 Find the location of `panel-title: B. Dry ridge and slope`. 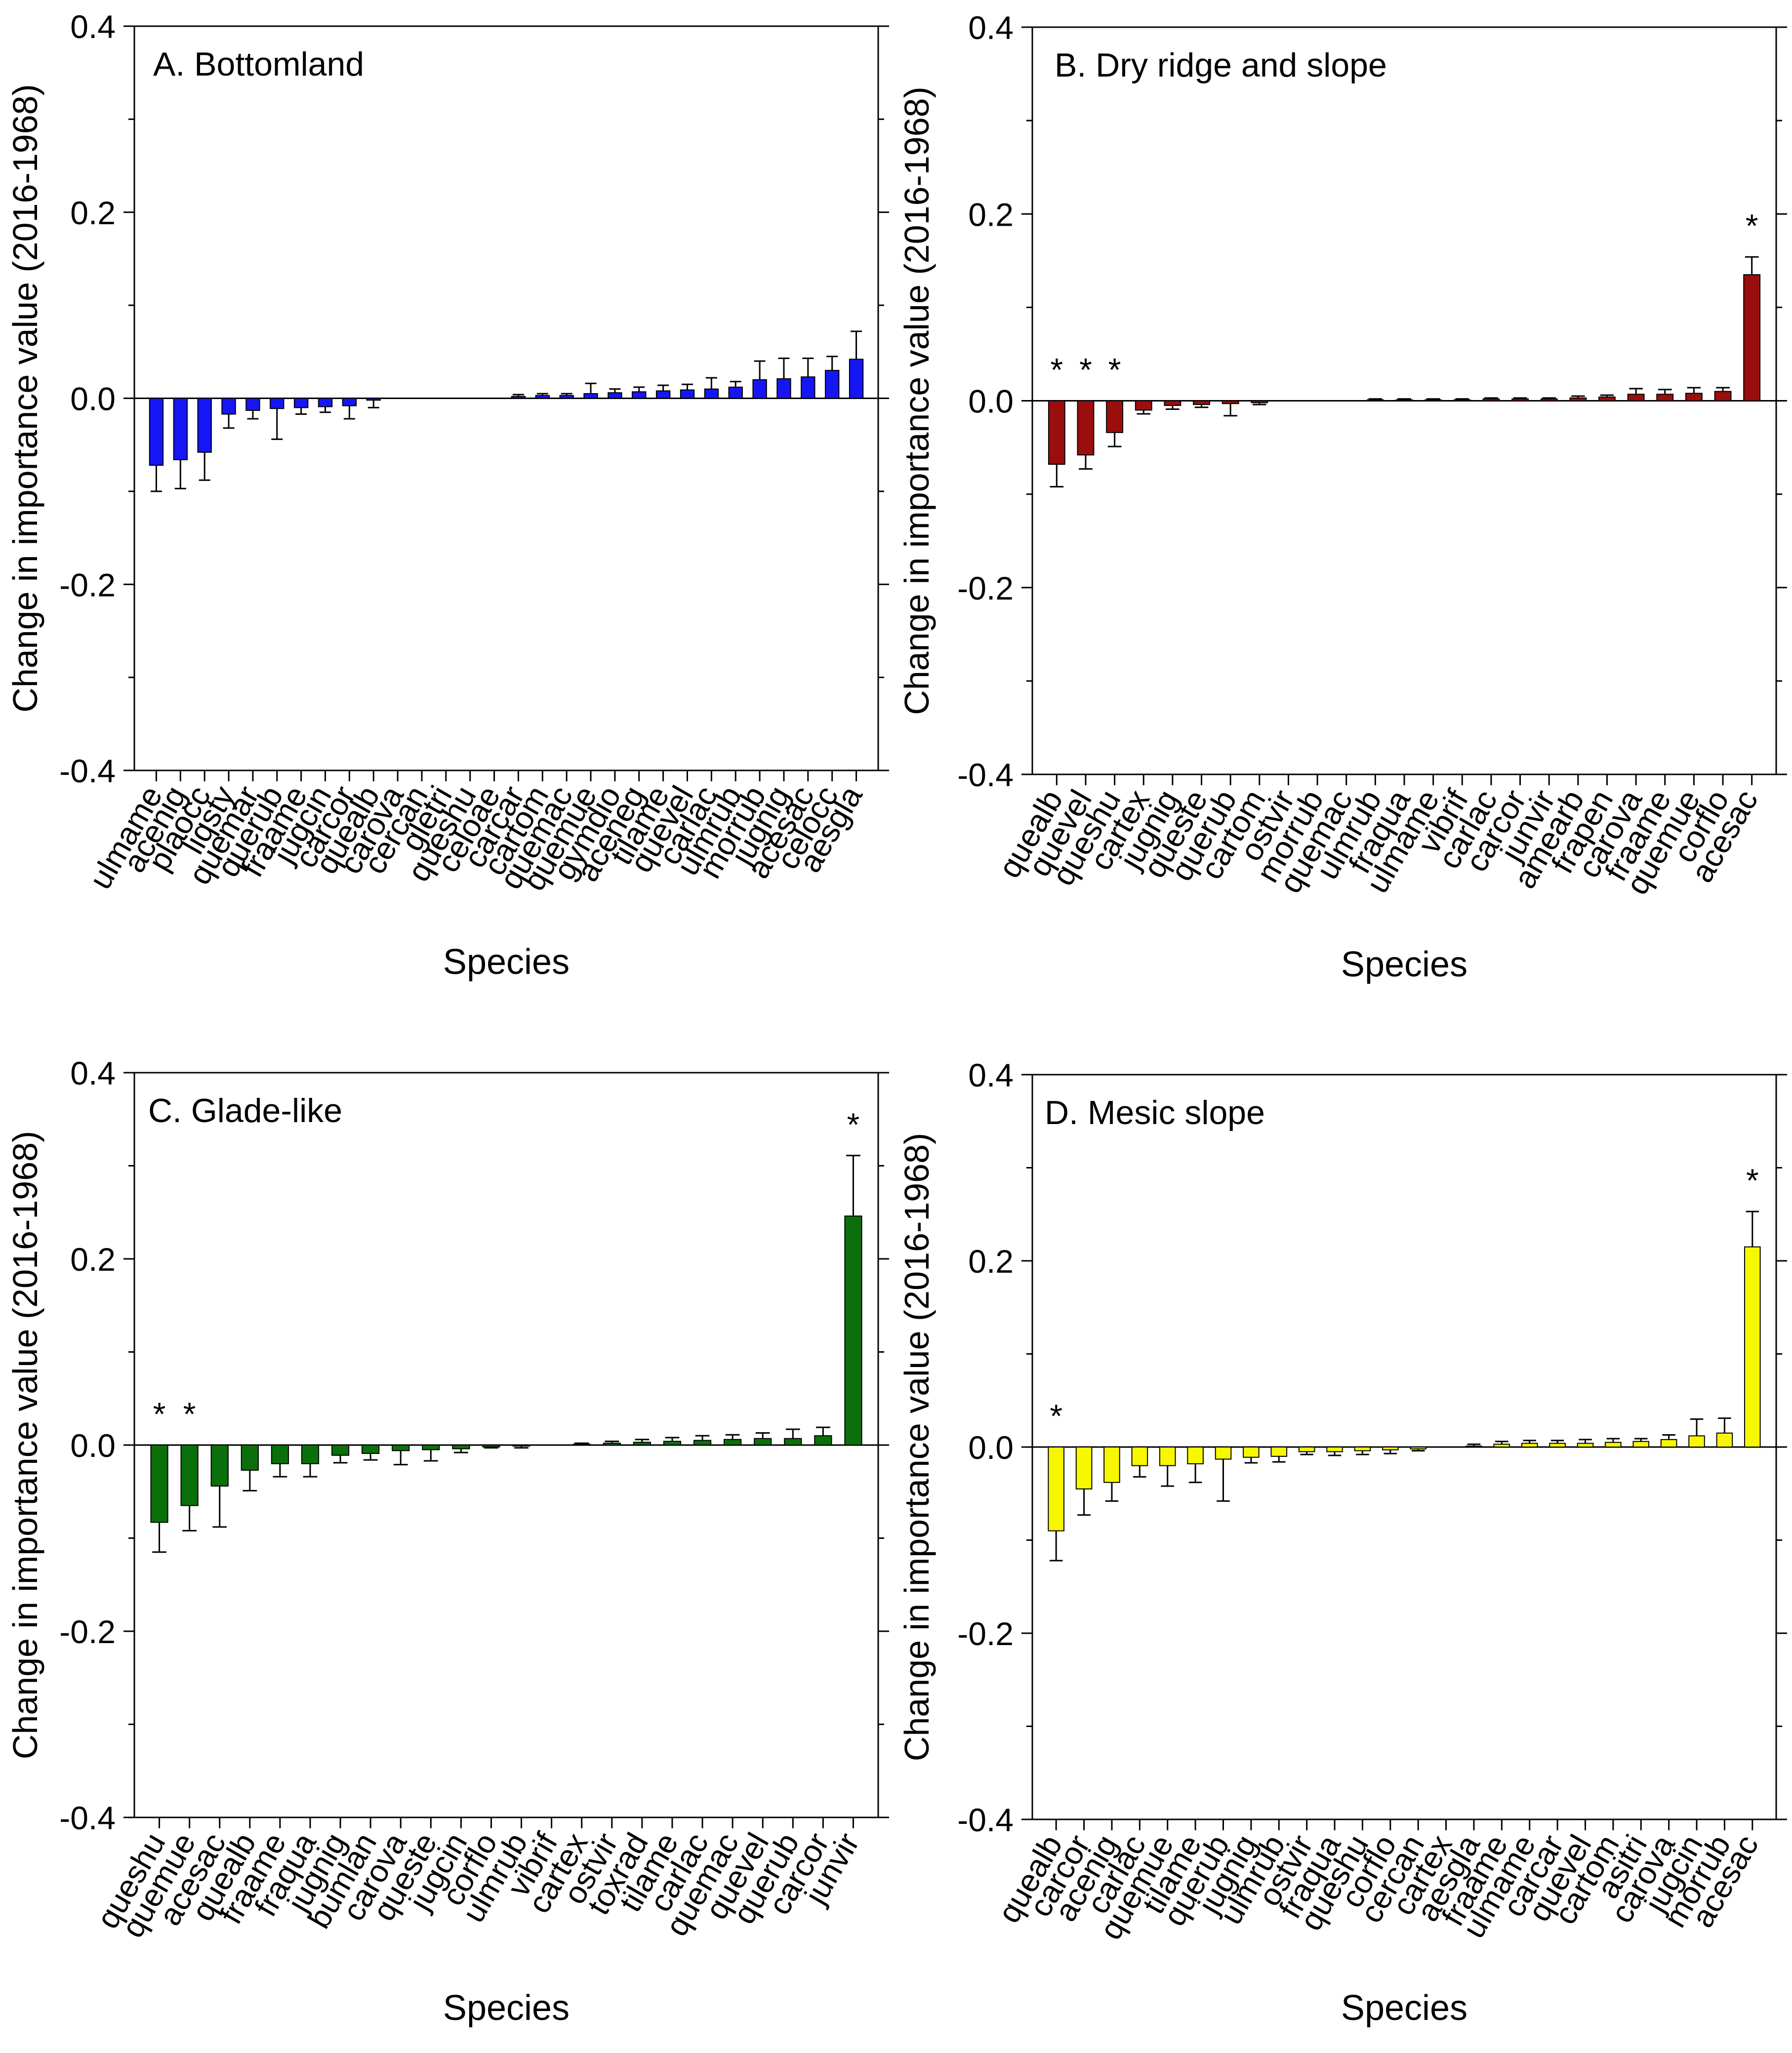

panel-title: B. Dry ridge and slope is located at coordinates (1221, 65).